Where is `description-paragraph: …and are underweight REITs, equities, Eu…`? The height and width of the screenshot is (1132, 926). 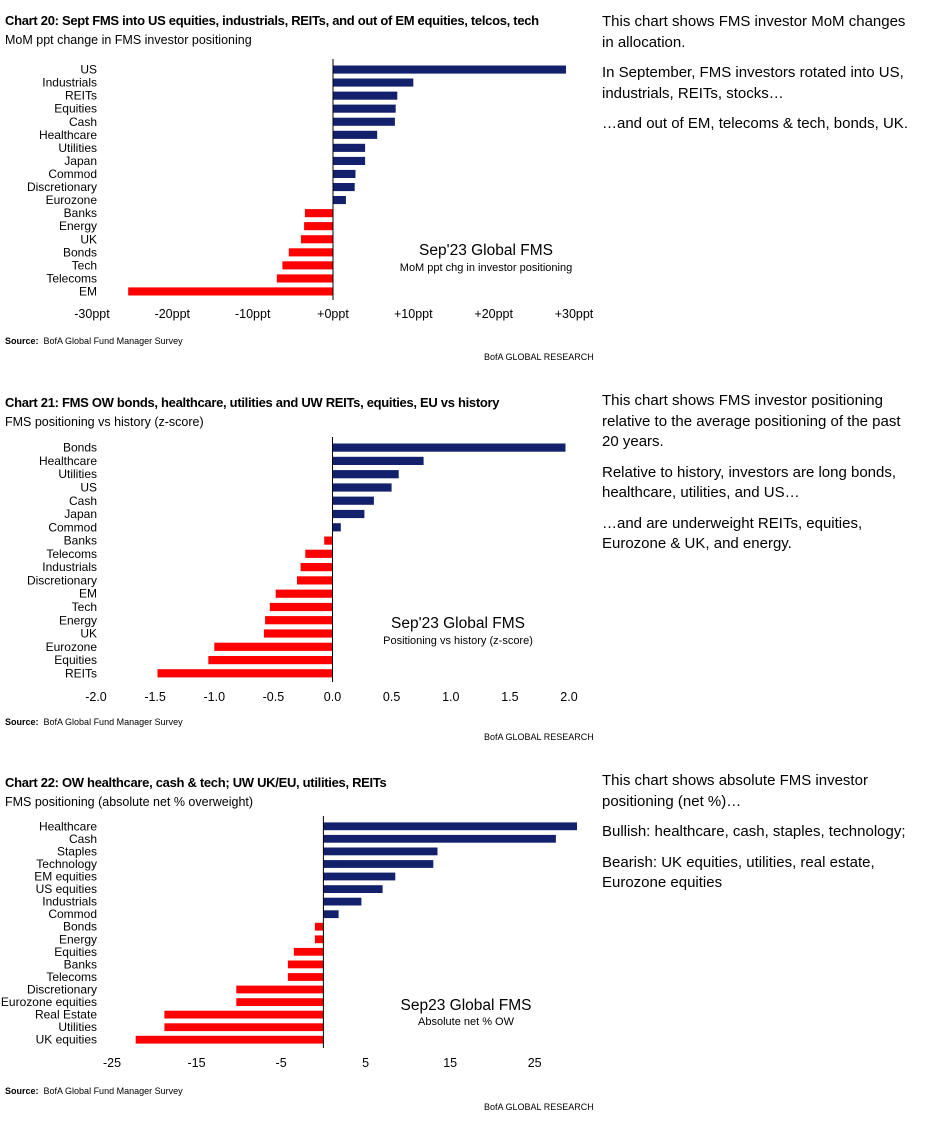 description-paragraph: …and are underweight REITs, equities, Eu… is located at coordinates (732, 533).